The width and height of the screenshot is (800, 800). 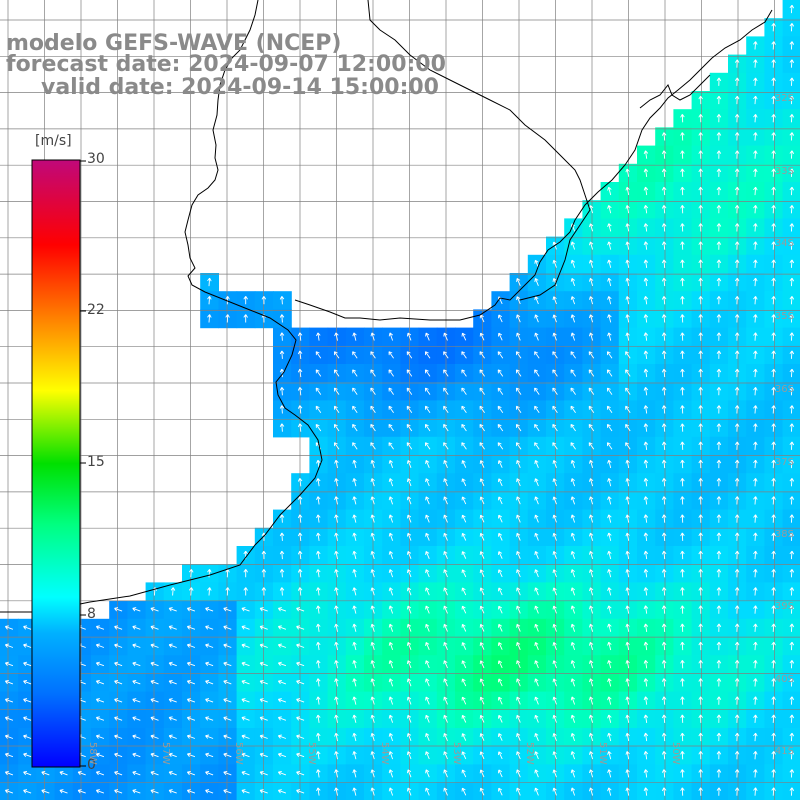 What do you see at coordinates (226, 64) in the screenshot?
I see `title-forecast-date: forecast date: 2024-09-07 12:00:00` at bounding box center [226, 64].